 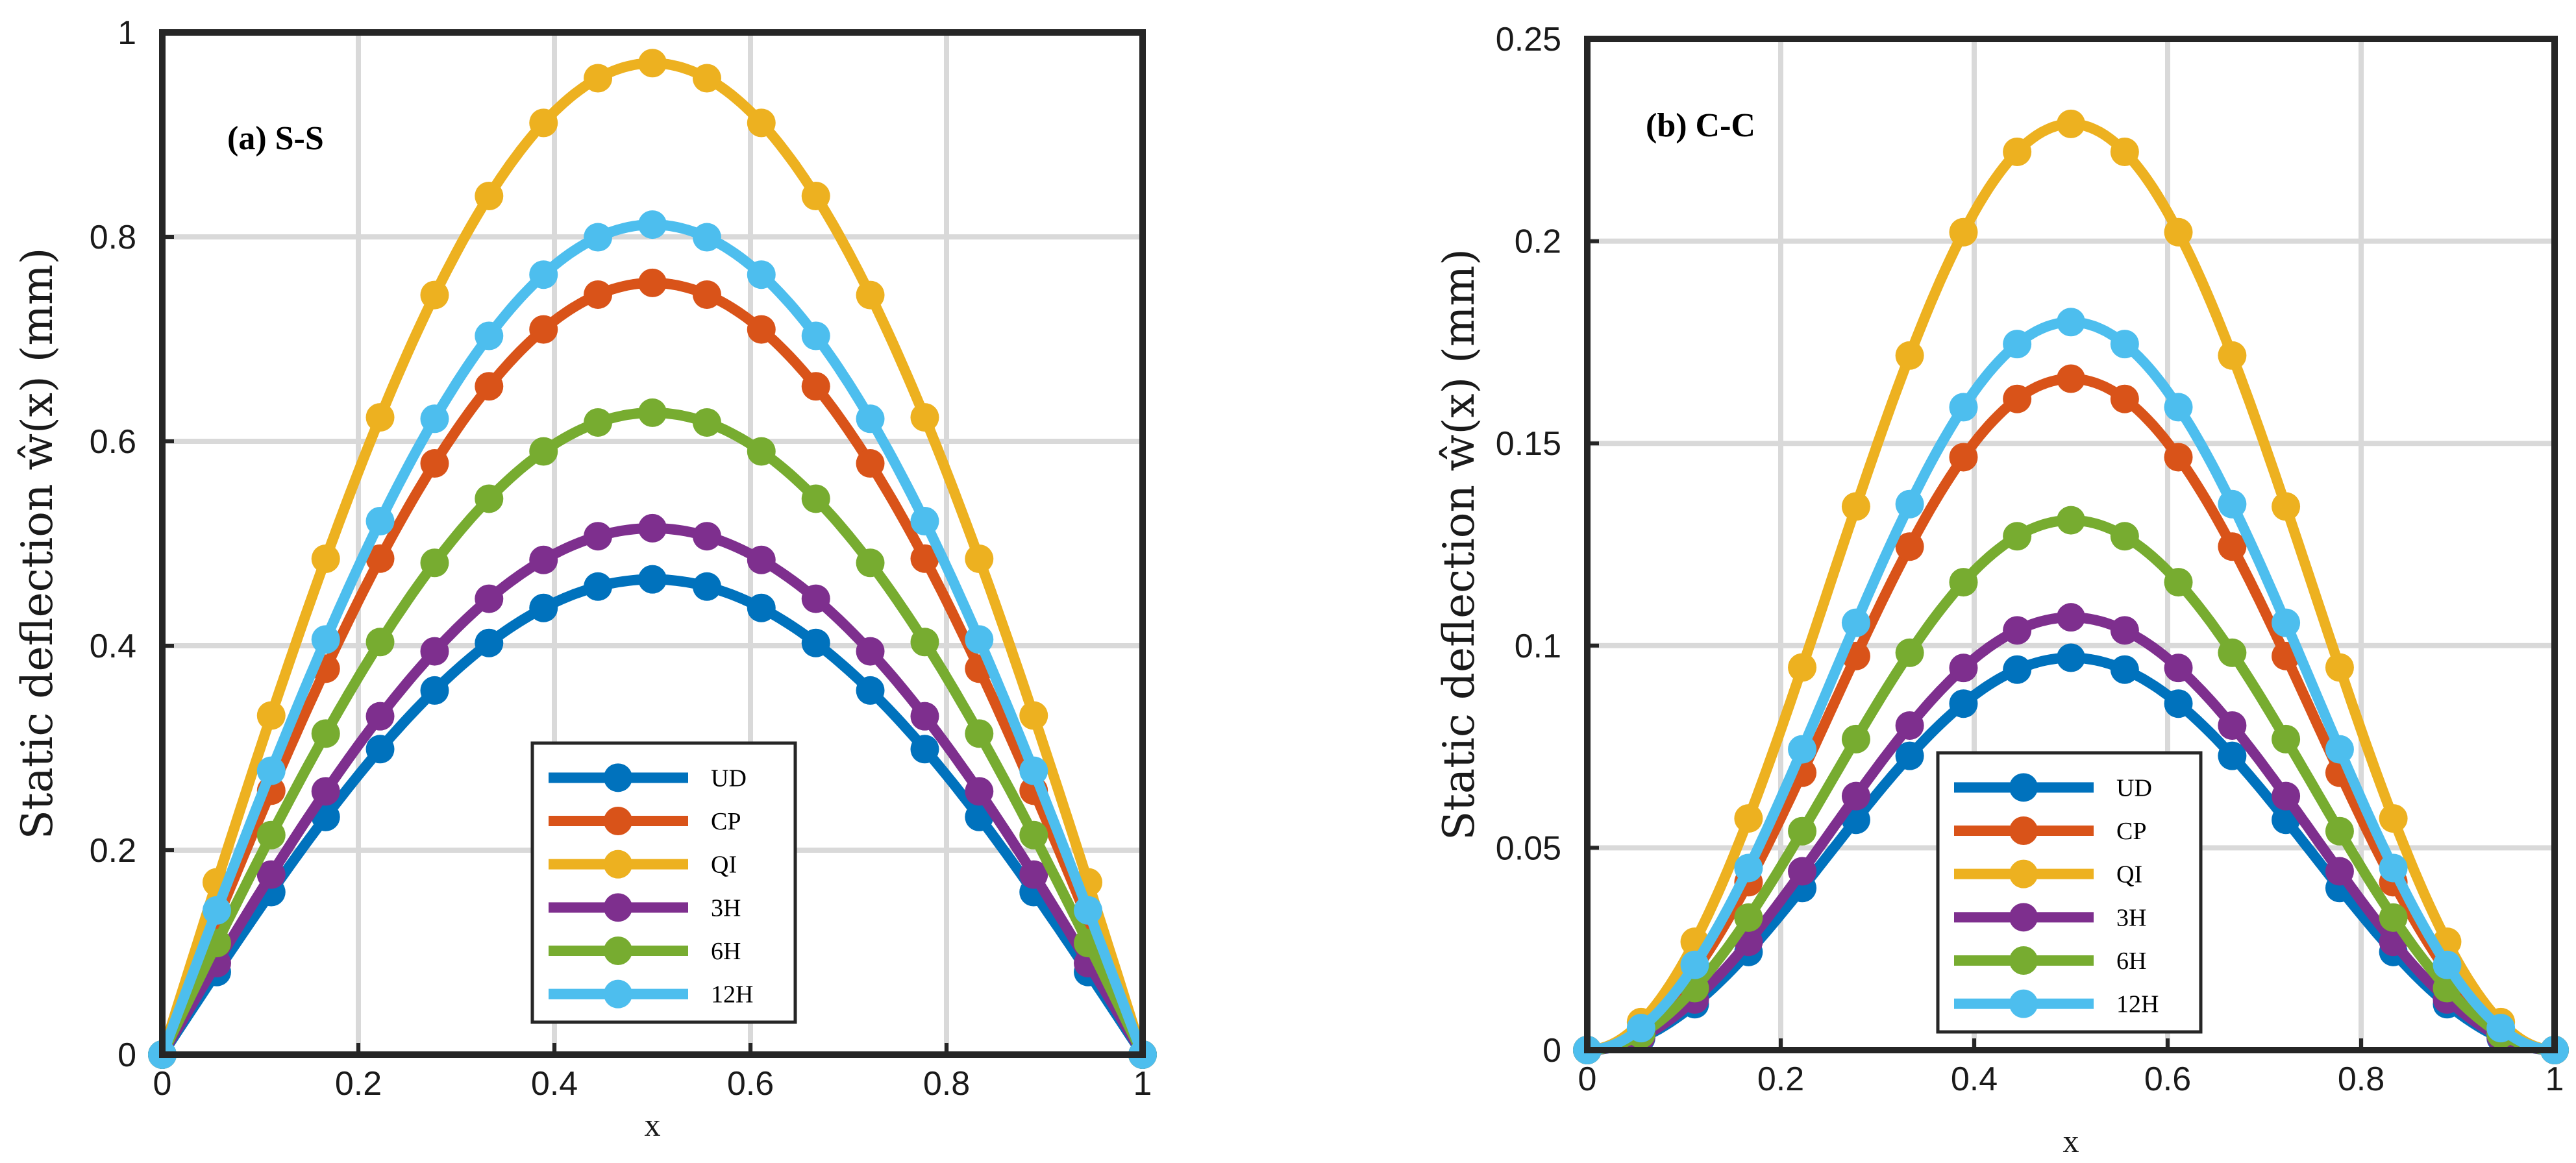 What do you see at coordinates (618, 777) in the screenshot?
I see `legend-marker-UD` at bounding box center [618, 777].